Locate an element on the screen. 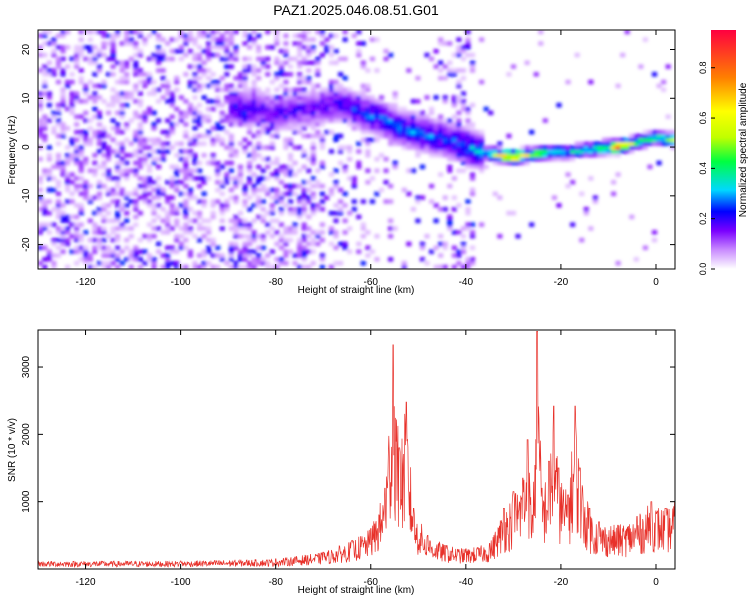 This screenshot has height=600, width=750. y-tick-label: 3000 is located at coordinates (26, 366).